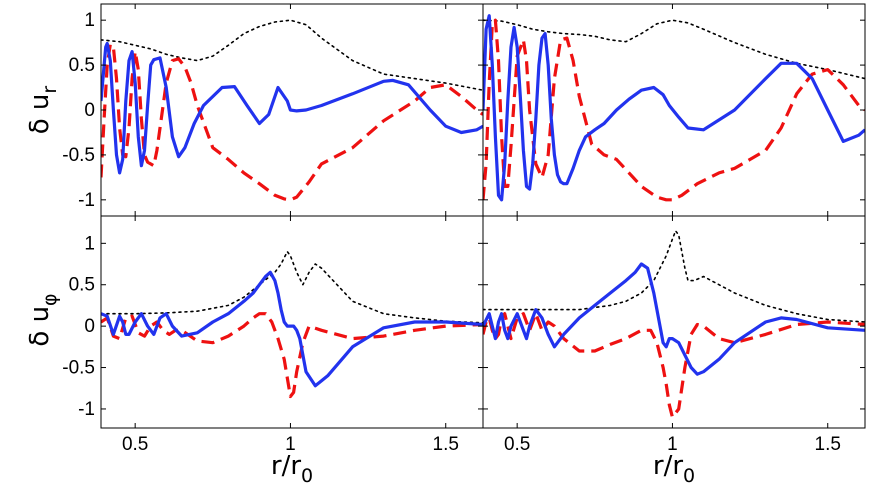 This screenshot has height=491, width=872. What do you see at coordinates (50, 299) in the screenshot?
I see `y-label-bottom-sub: φ` at bounding box center [50, 299].